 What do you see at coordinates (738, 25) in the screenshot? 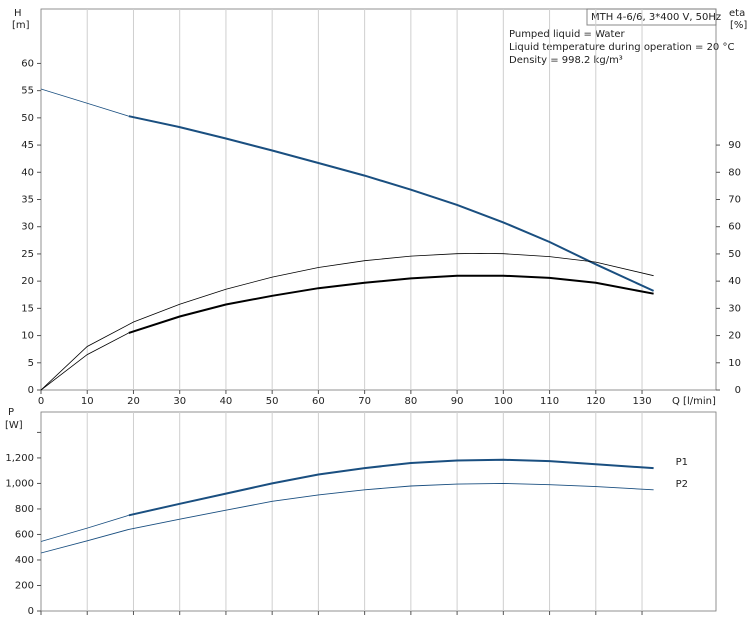
I see `y2-axis-unit: [%]` at bounding box center [738, 25].